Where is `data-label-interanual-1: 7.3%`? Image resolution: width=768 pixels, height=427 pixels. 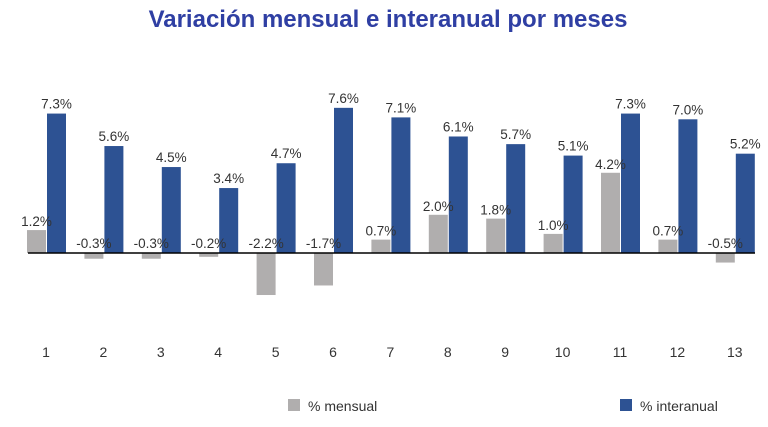
data-label-interanual-1: 7.3% is located at coordinates (56, 104).